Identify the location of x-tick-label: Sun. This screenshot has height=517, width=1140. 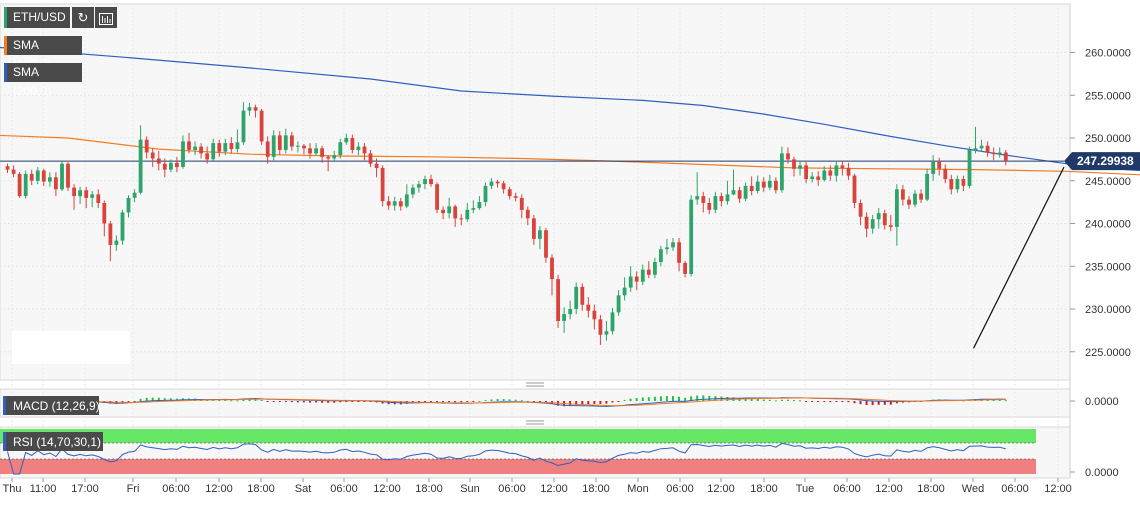
(470, 489).